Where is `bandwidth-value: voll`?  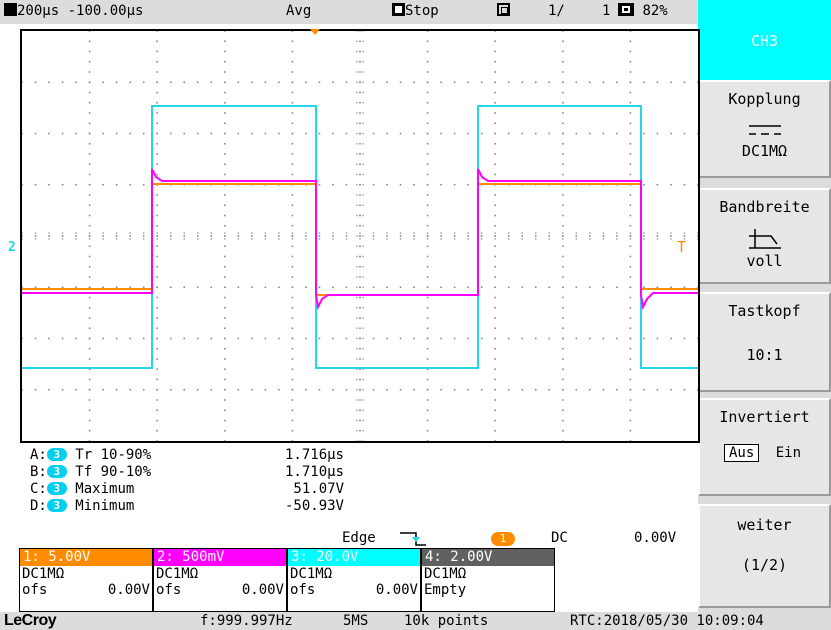
bandwidth-value: voll is located at coordinates (764, 261).